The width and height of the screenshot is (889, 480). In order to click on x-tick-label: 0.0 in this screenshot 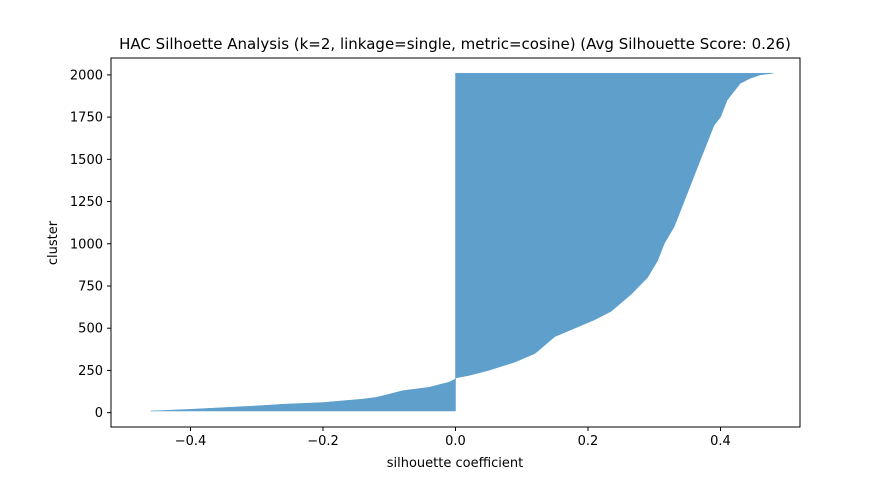, I will do `click(455, 441)`.